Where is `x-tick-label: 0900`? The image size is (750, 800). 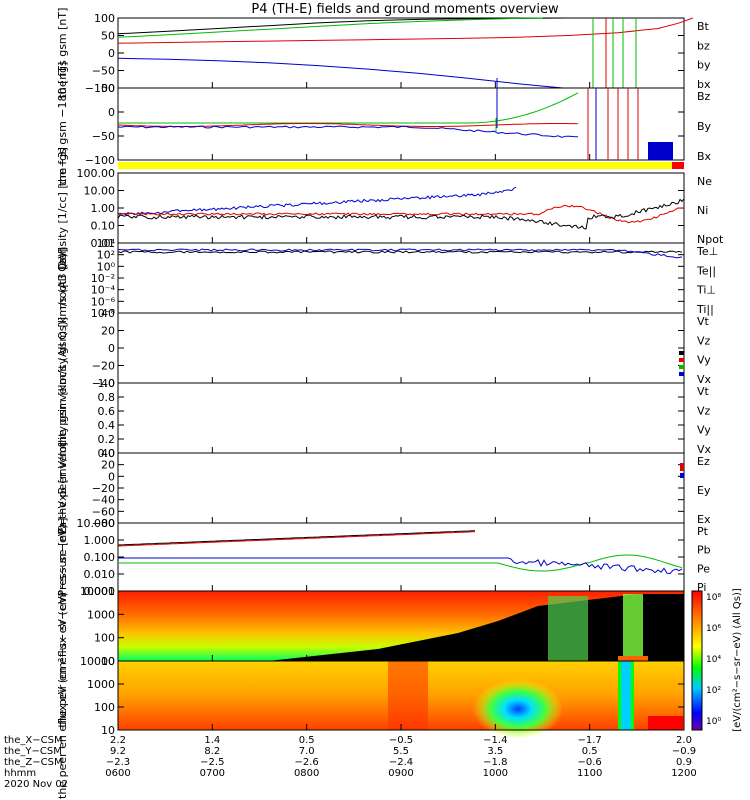
x-tick-label: 0900 is located at coordinates (400, 773).